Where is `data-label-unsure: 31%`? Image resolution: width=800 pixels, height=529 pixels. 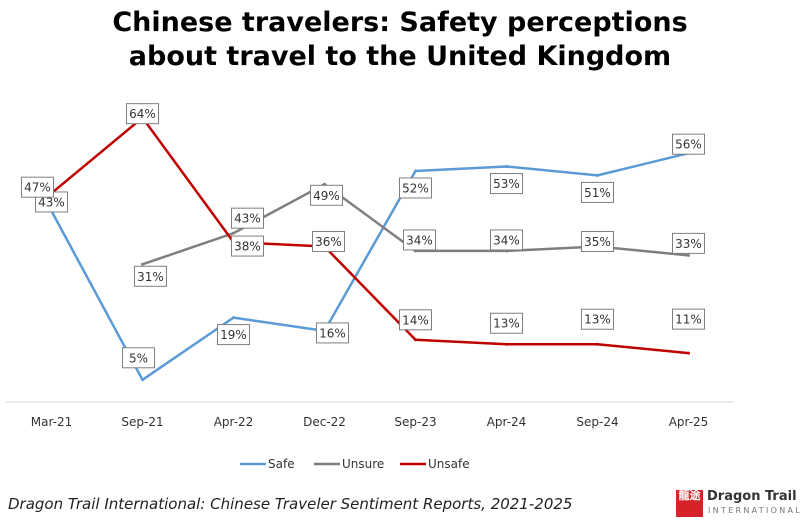 data-label-unsure: 31% is located at coordinates (150, 276).